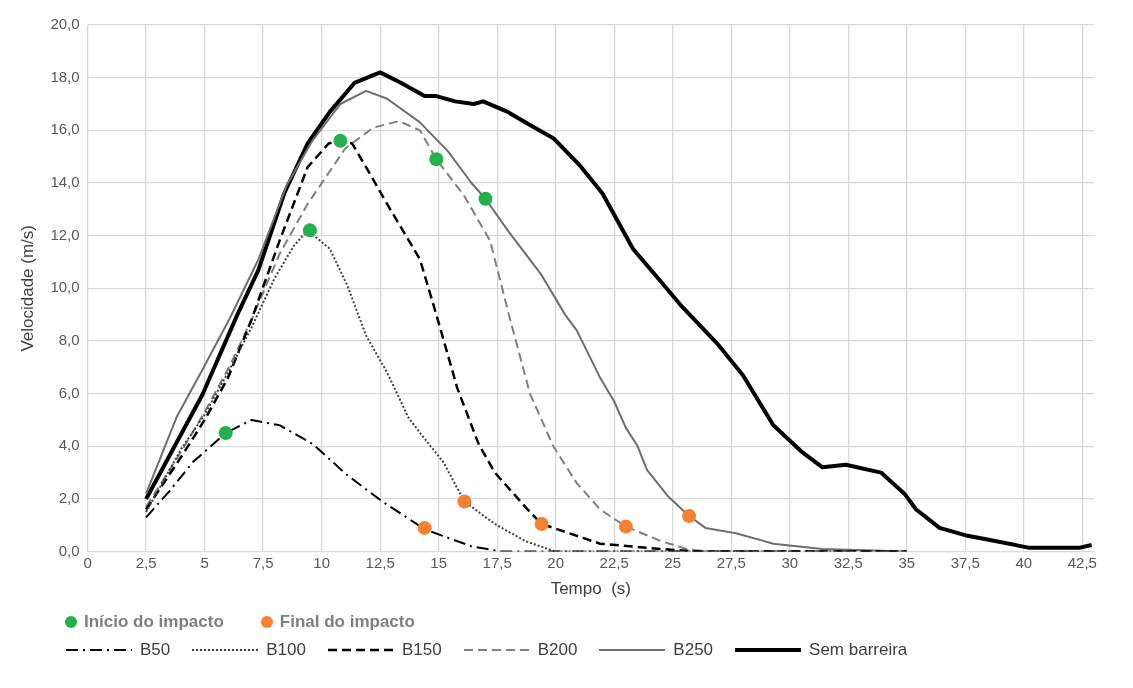  I want to click on legend-label: B150, so click(421, 650).